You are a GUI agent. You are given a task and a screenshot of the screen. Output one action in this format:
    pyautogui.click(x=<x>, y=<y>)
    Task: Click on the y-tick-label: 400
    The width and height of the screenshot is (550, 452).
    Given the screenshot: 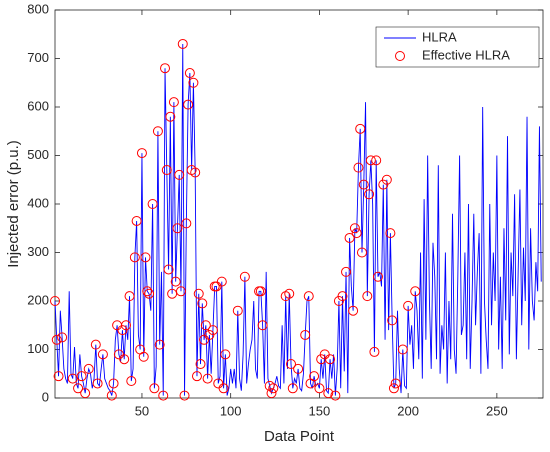 What is the action you would take?
    pyautogui.click(x=38, y=202)
    